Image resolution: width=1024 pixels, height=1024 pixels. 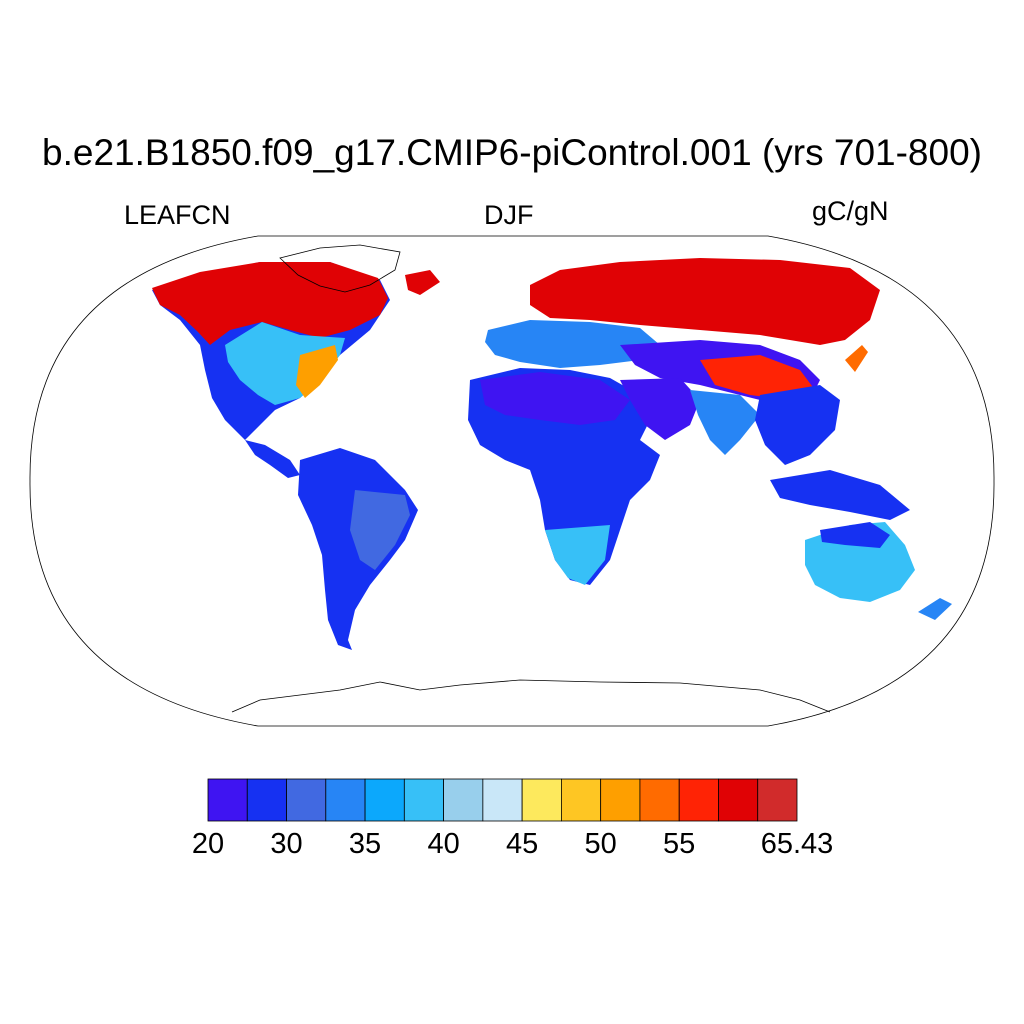 I want to click on variable-label: LEAFCN, so click(x=177, y=215).